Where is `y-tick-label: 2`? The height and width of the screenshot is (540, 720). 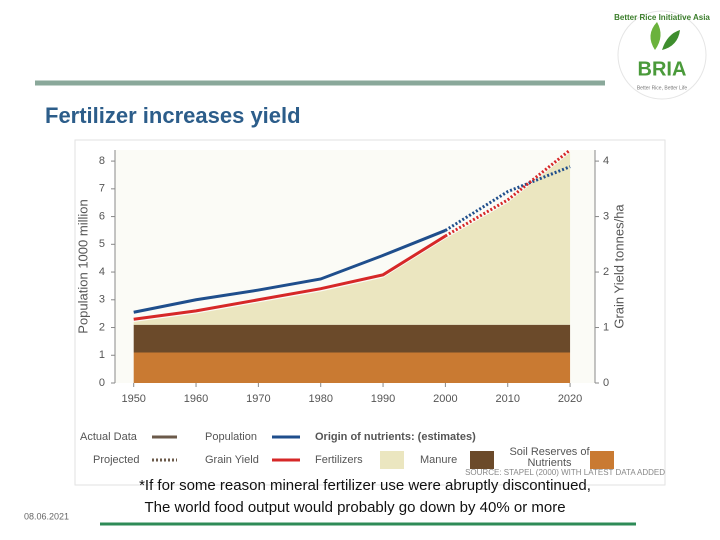
y-tick-label: 2 is located at coordinates (102, 327).